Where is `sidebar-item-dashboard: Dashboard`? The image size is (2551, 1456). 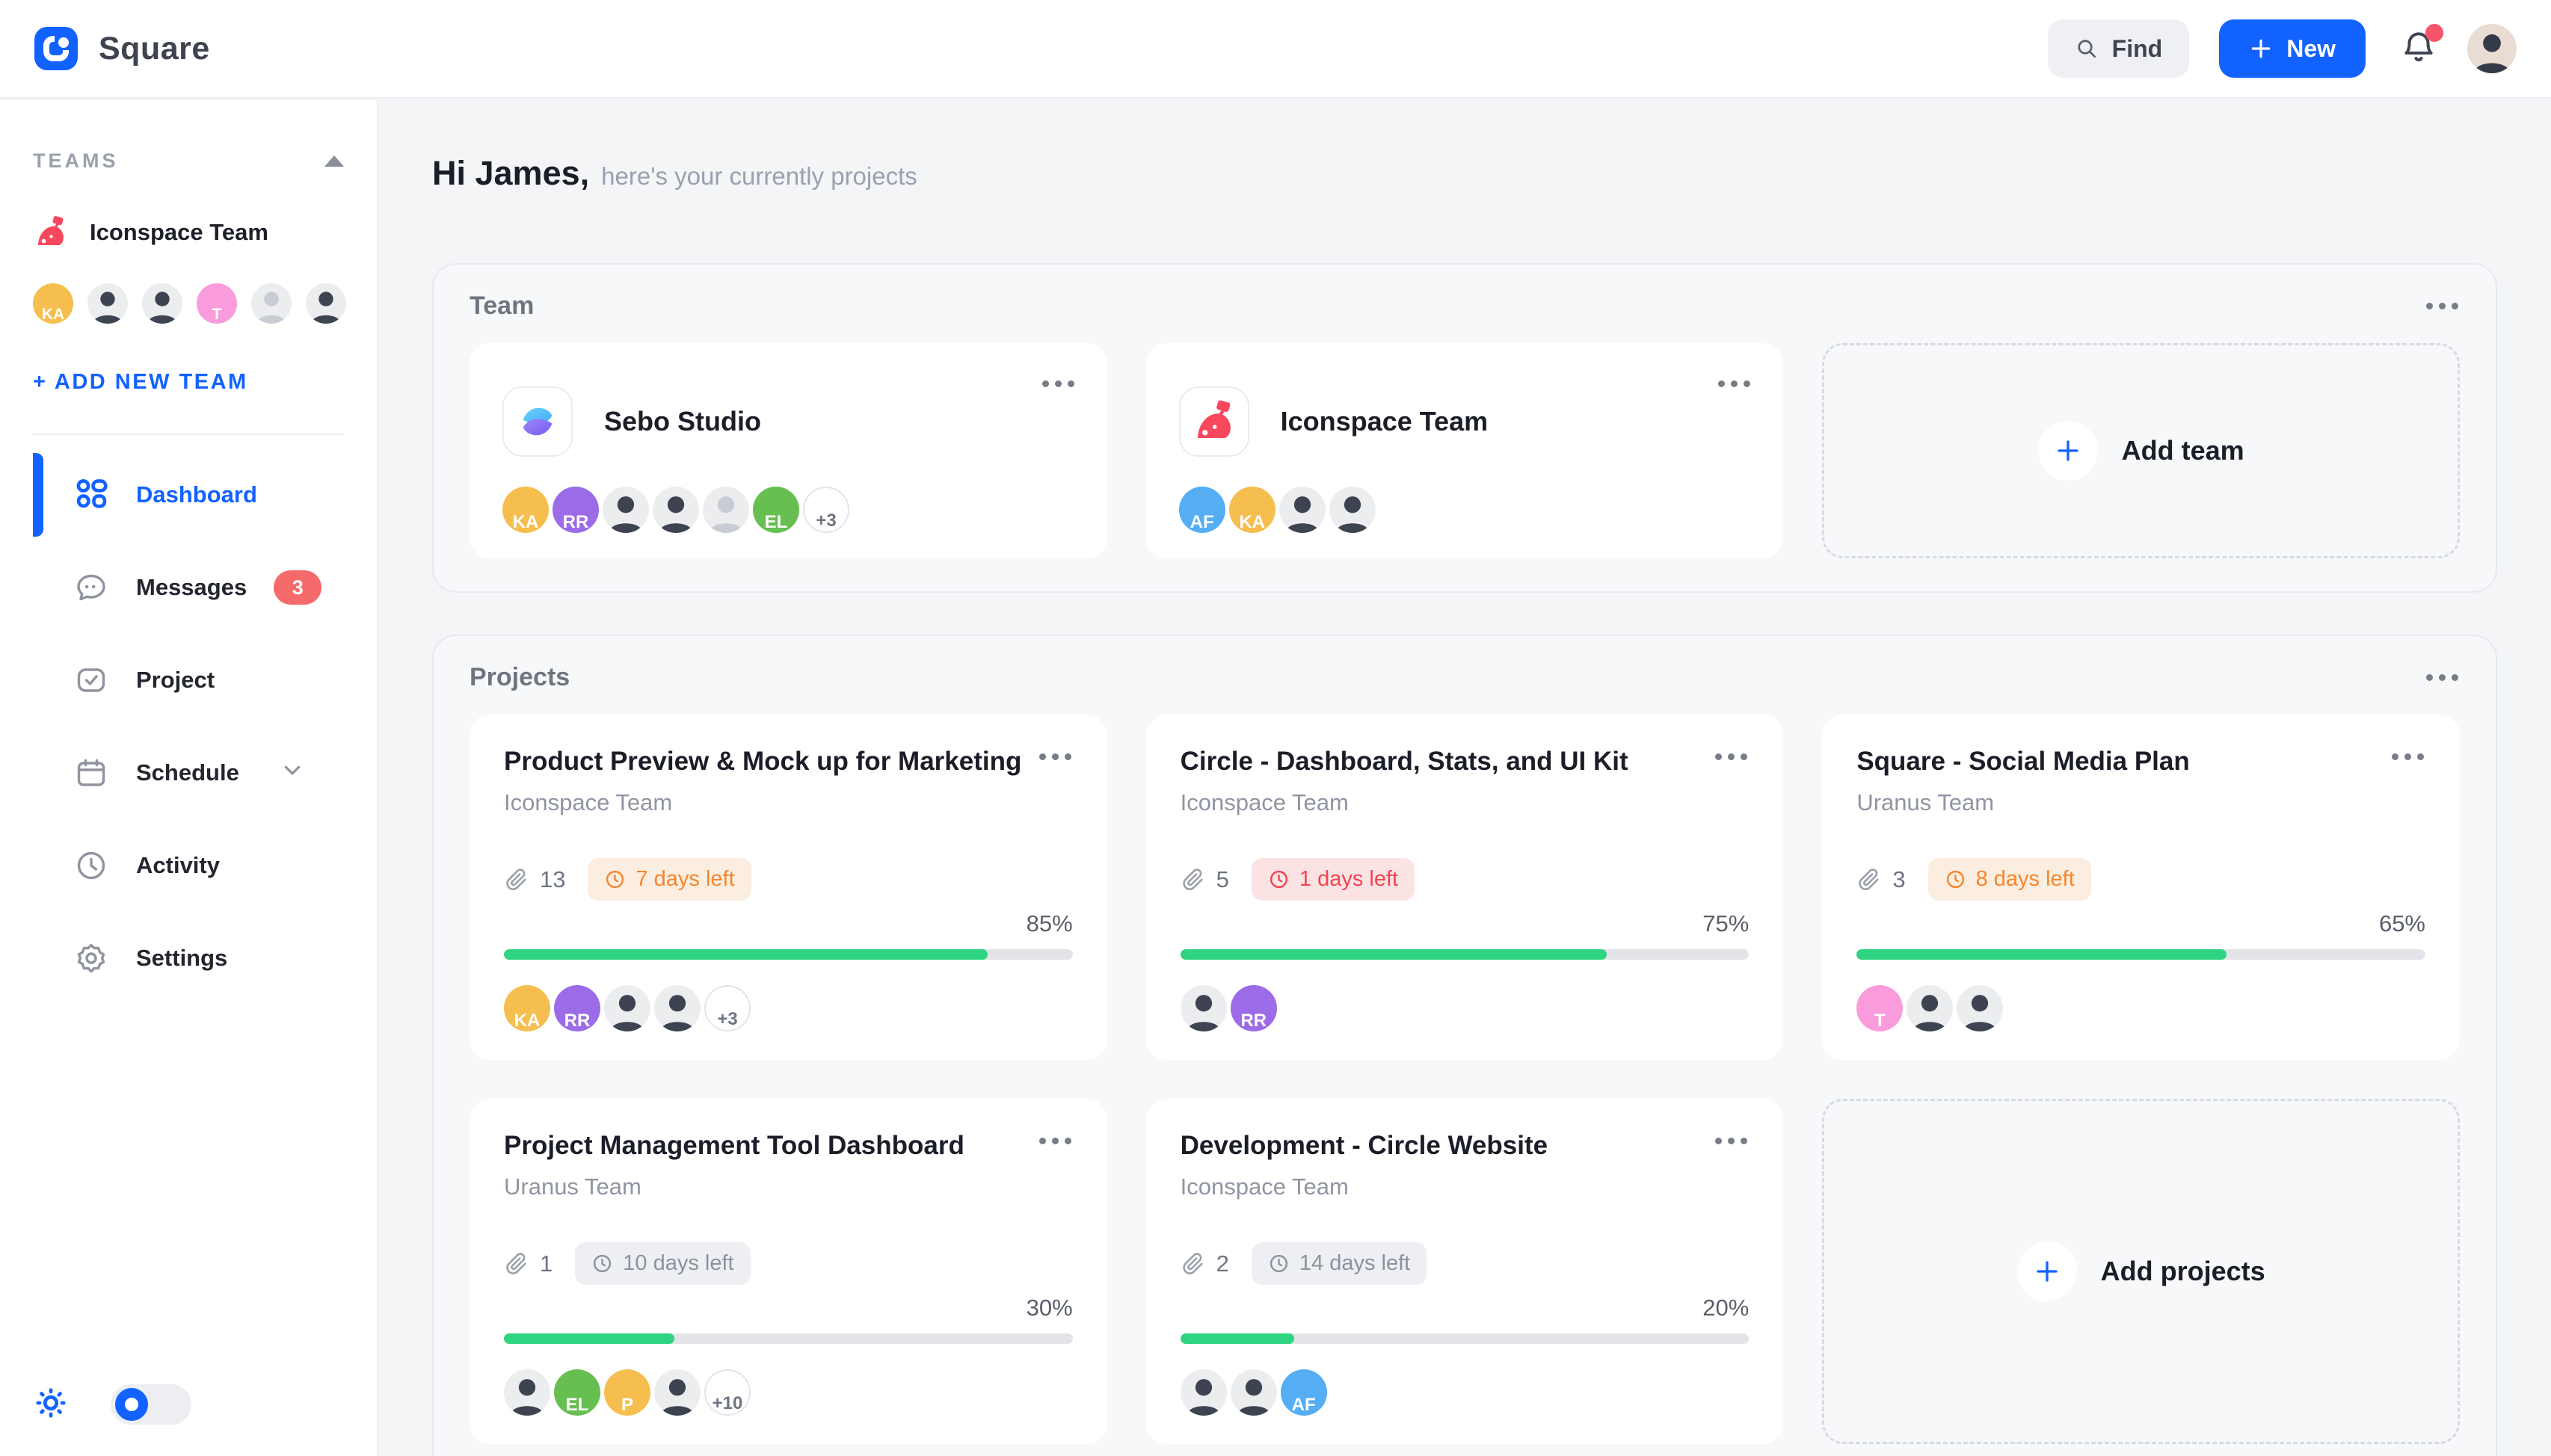 sidebar-item-dashboard: Dashboard is located at coordinates (188, 494).